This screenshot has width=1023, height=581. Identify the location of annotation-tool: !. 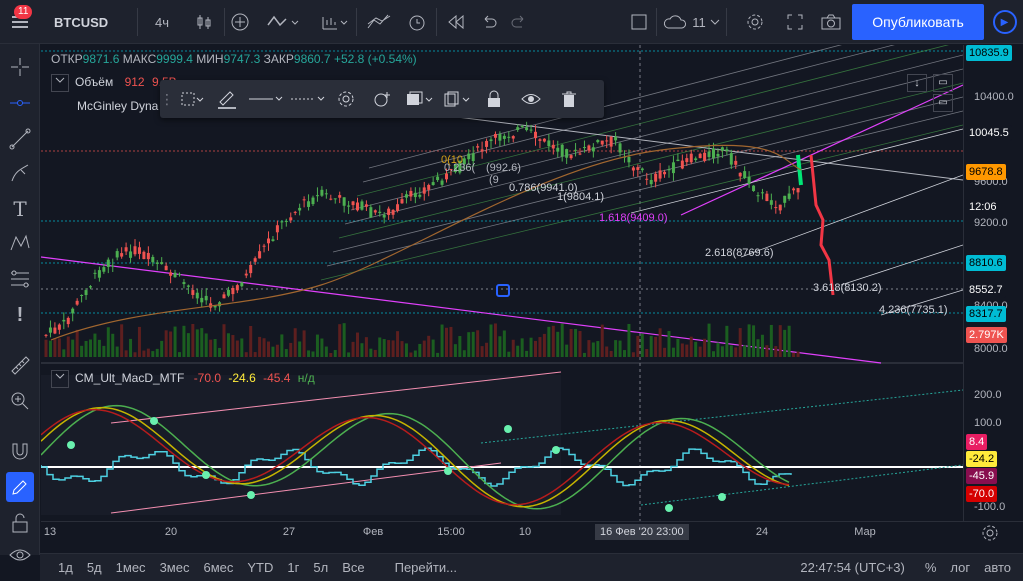
(20, 315).